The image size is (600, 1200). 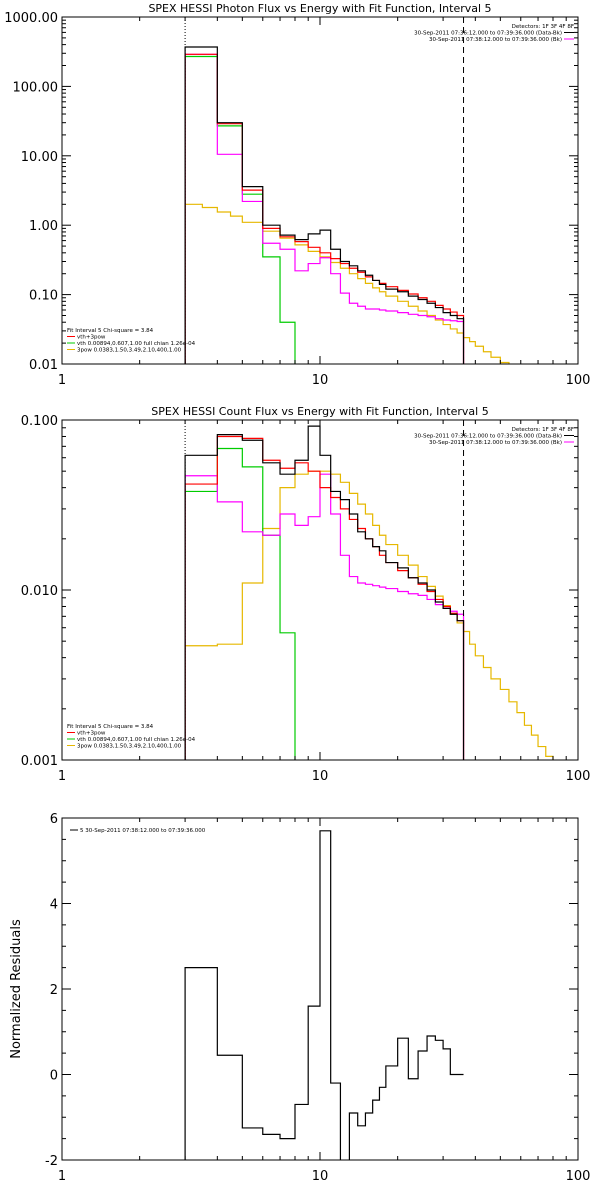 What do you see at coordinates (54, 905) in the screenshot?
I see `y-tick-label: 4` at bounding box center [54, 905].